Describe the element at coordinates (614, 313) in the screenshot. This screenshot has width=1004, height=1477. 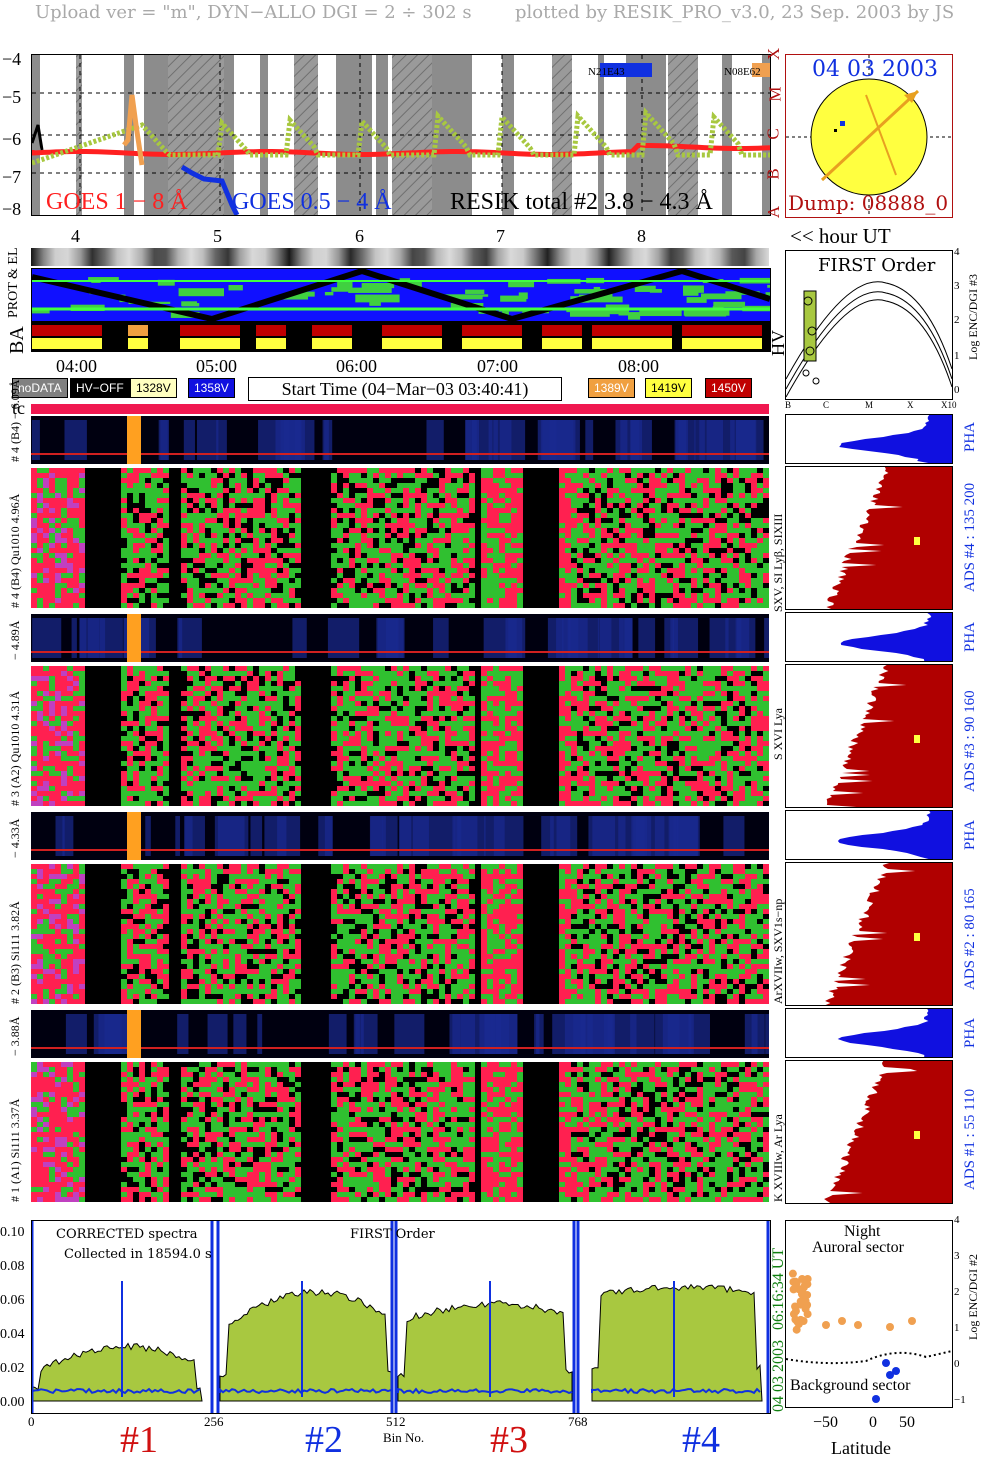
I see `prot-blotch` at that location.